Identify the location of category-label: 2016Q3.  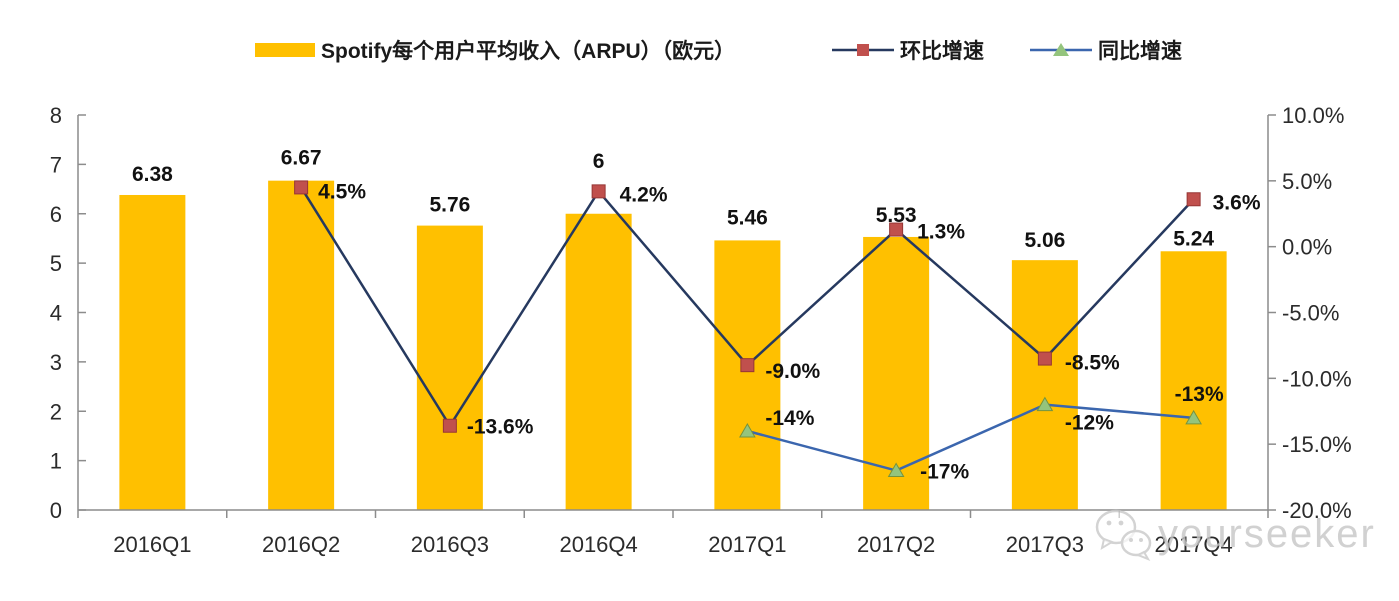
(450, 544).